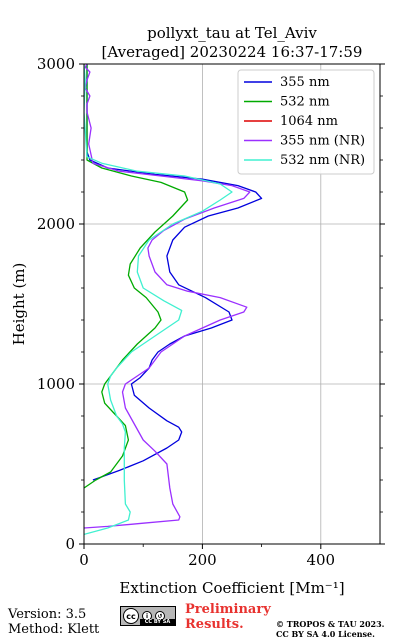 Image resolution: width=400 pixels, height=640 pixels. What do you see at coordinates (305, 102) in the screenshot?
I see `legend-label: 532 nm` at bounding box center [305, 102].